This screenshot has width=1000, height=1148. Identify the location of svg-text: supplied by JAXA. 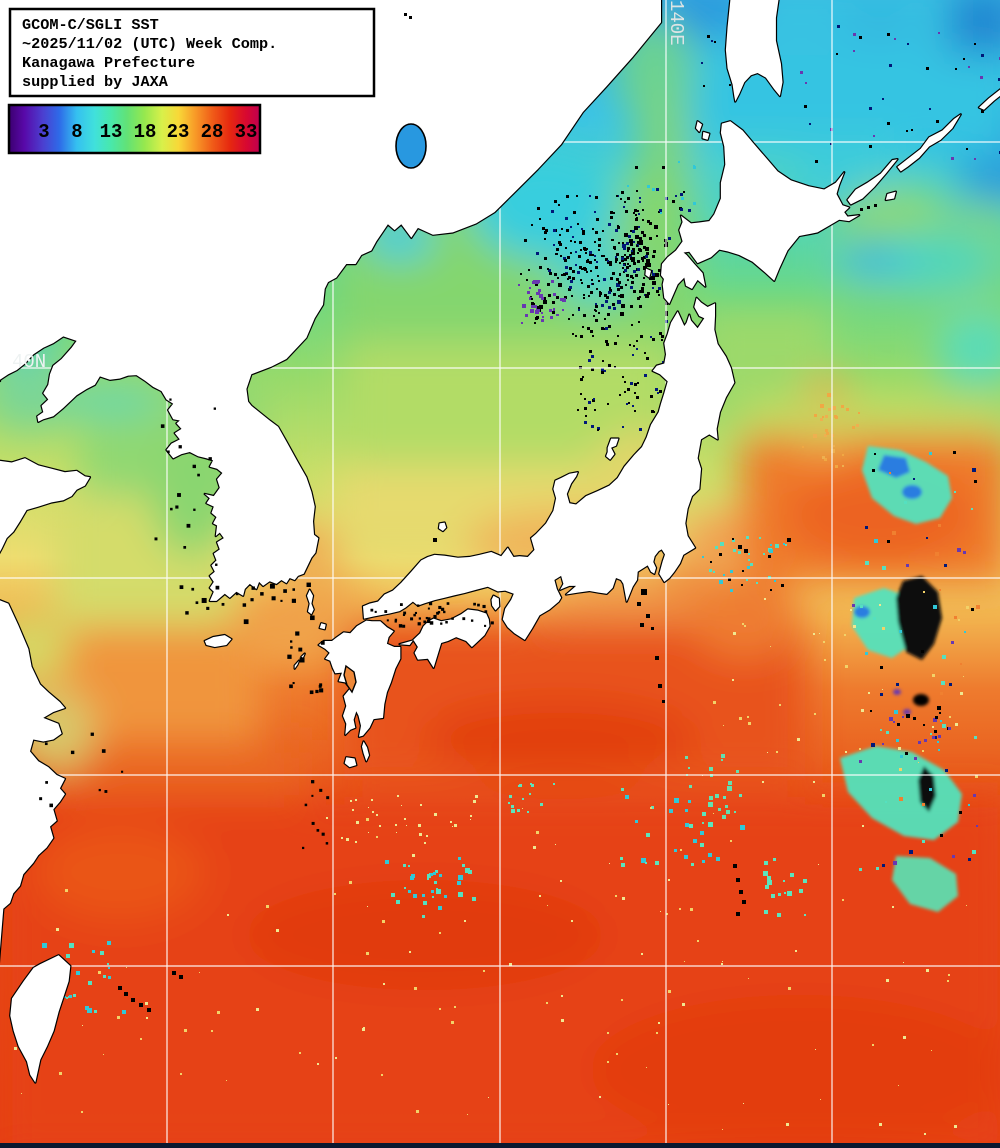
(95, 82).